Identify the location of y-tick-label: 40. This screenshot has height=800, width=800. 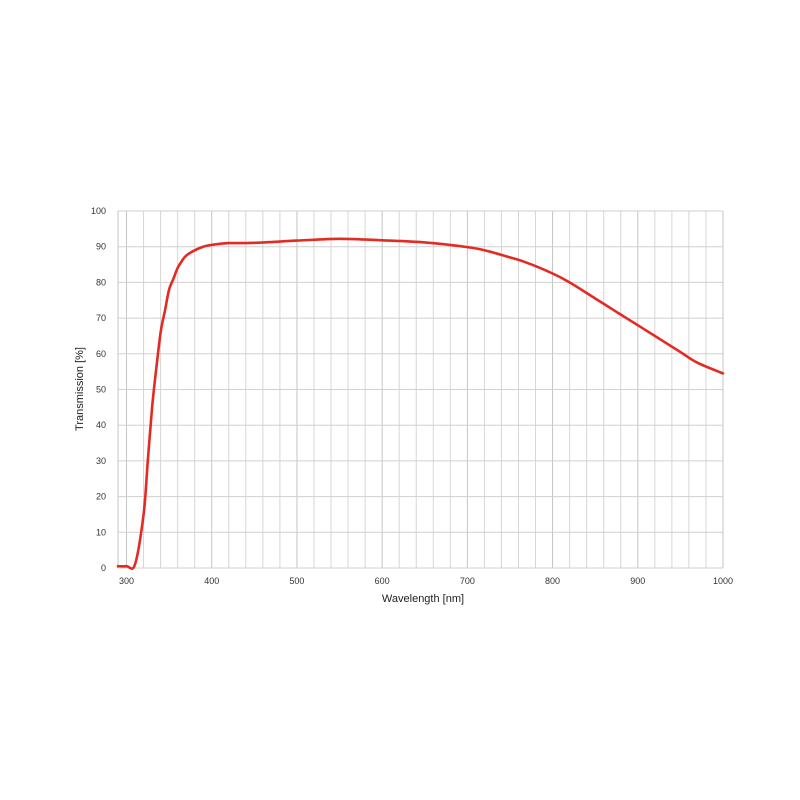
(101, 425).